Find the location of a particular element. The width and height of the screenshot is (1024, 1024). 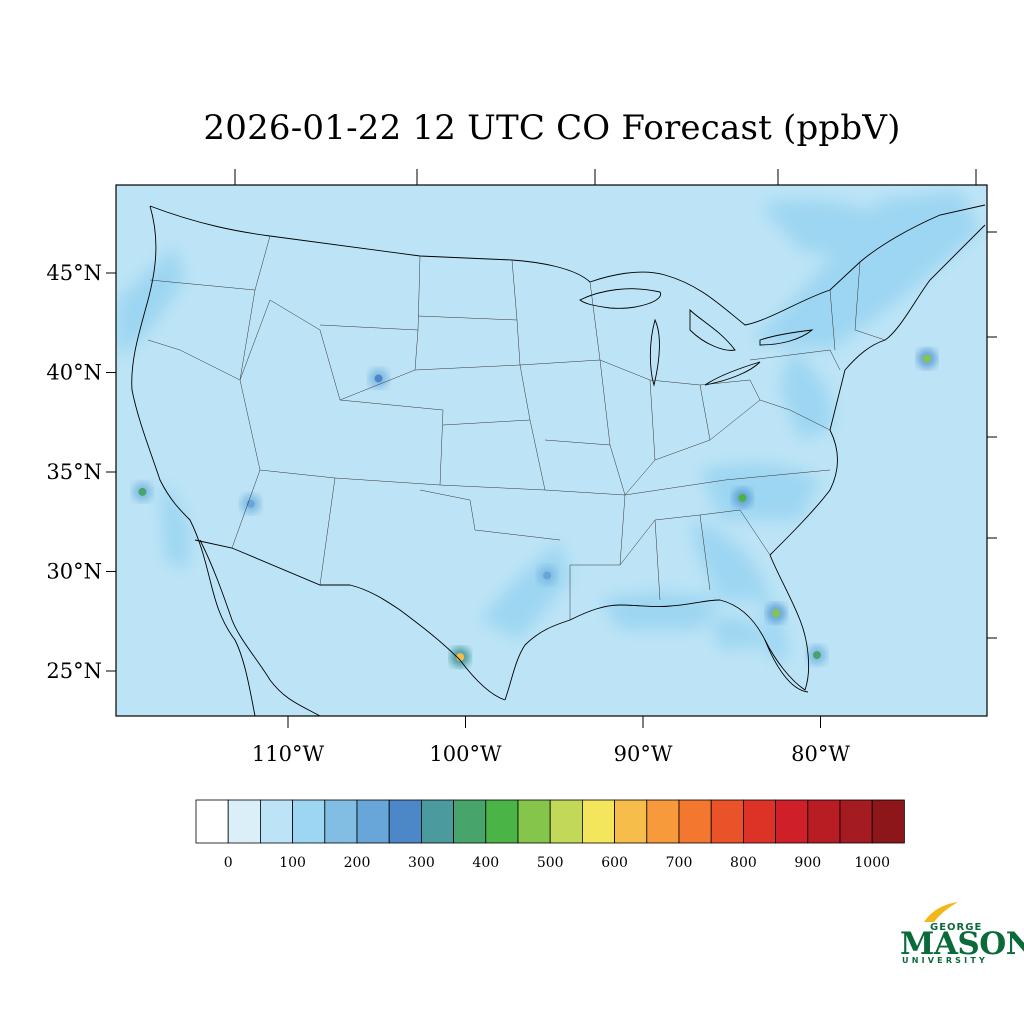

colorbar-label: 1000 is located at coordinates (872, 863).